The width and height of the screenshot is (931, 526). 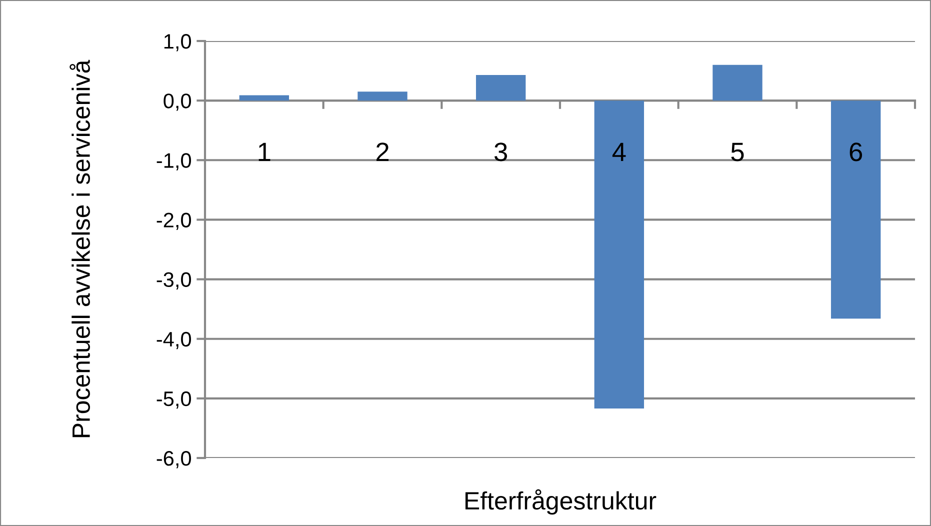 What do you see at coordinates (173, 341) in the screenshot?
I see `y-tick-label: -4,0` at bounding box center [173, 341].